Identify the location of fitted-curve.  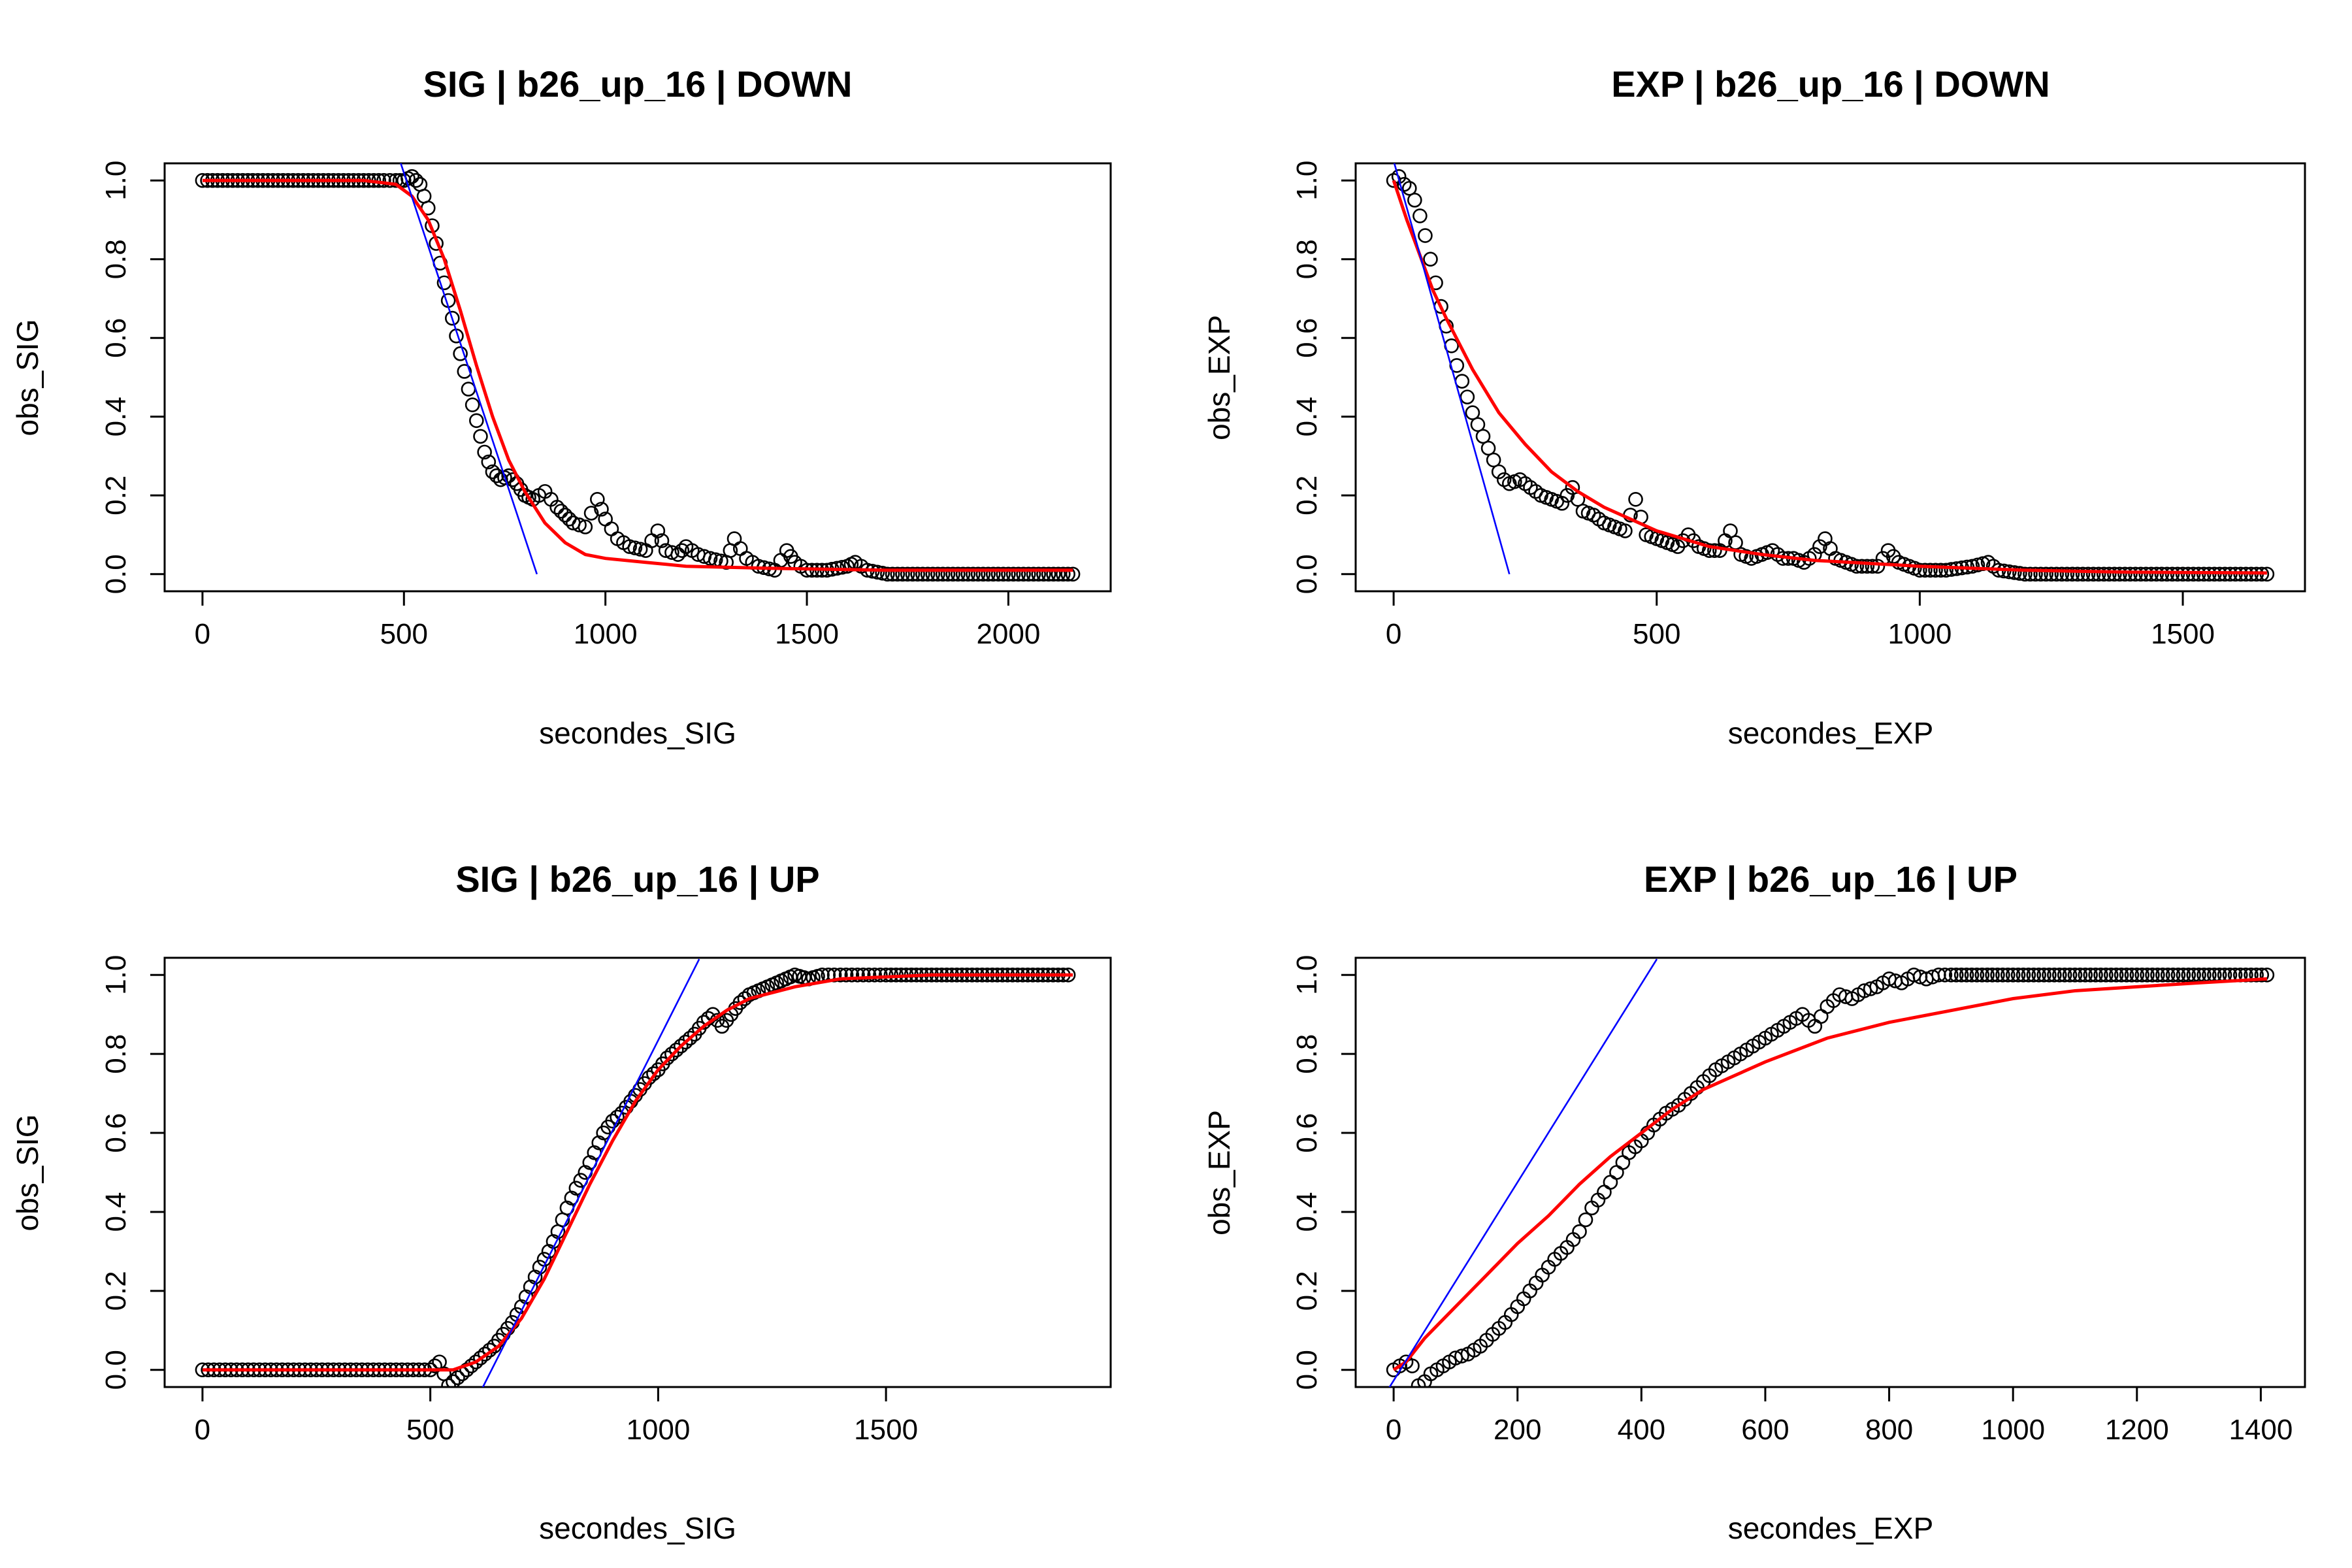
(1829, 377).